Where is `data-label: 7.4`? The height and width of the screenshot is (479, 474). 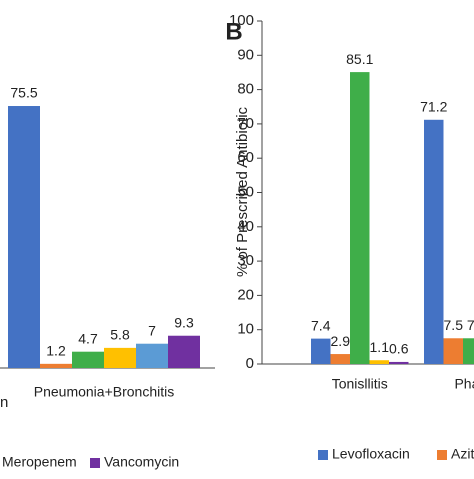
data-label: 7.4 is located at coordinates (321, 325).